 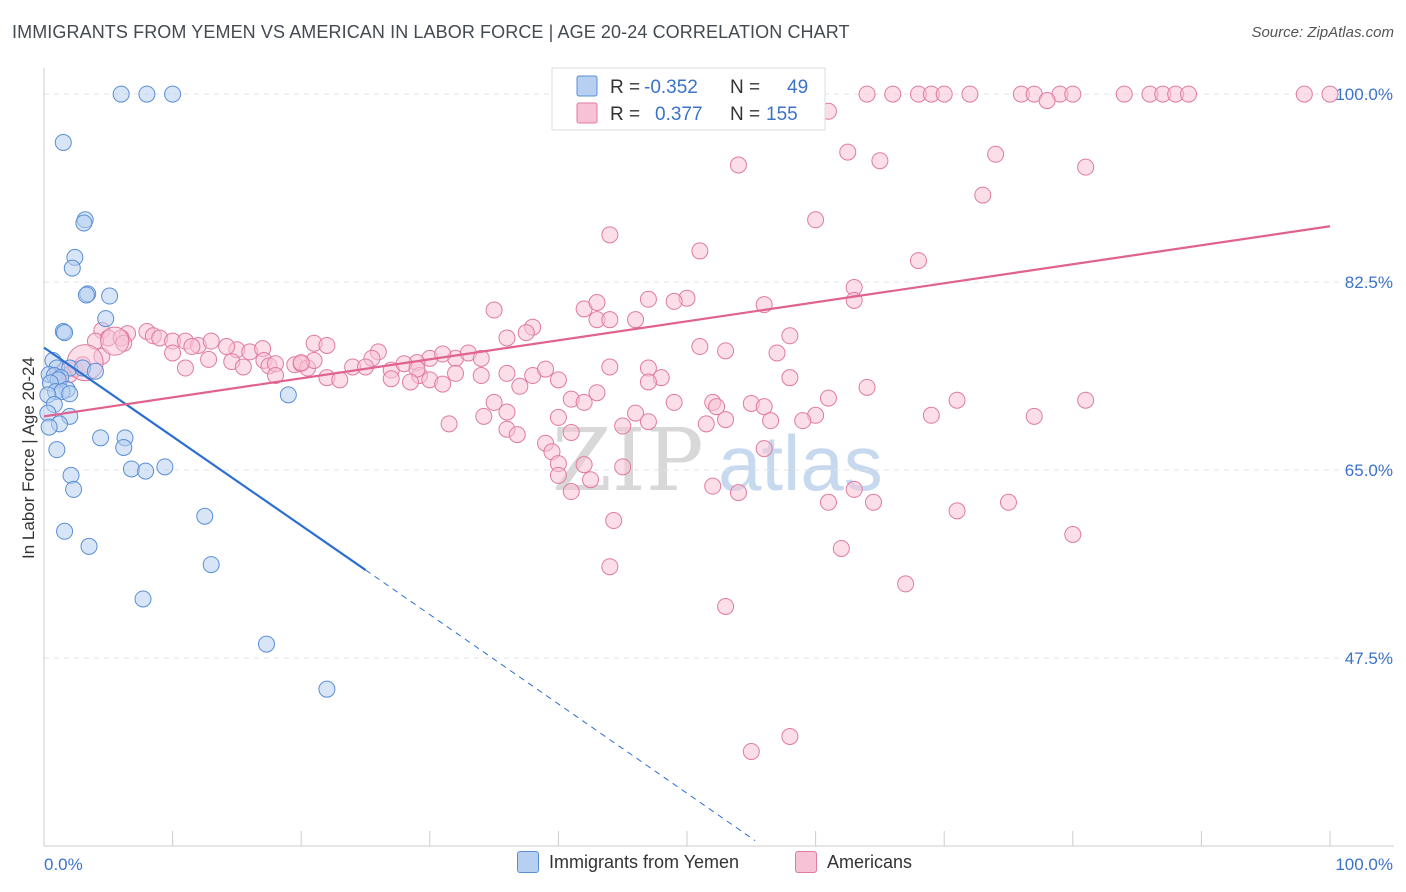 I want to click on y-tick-label-0: 47.5%, so click(x=1369, y=658).